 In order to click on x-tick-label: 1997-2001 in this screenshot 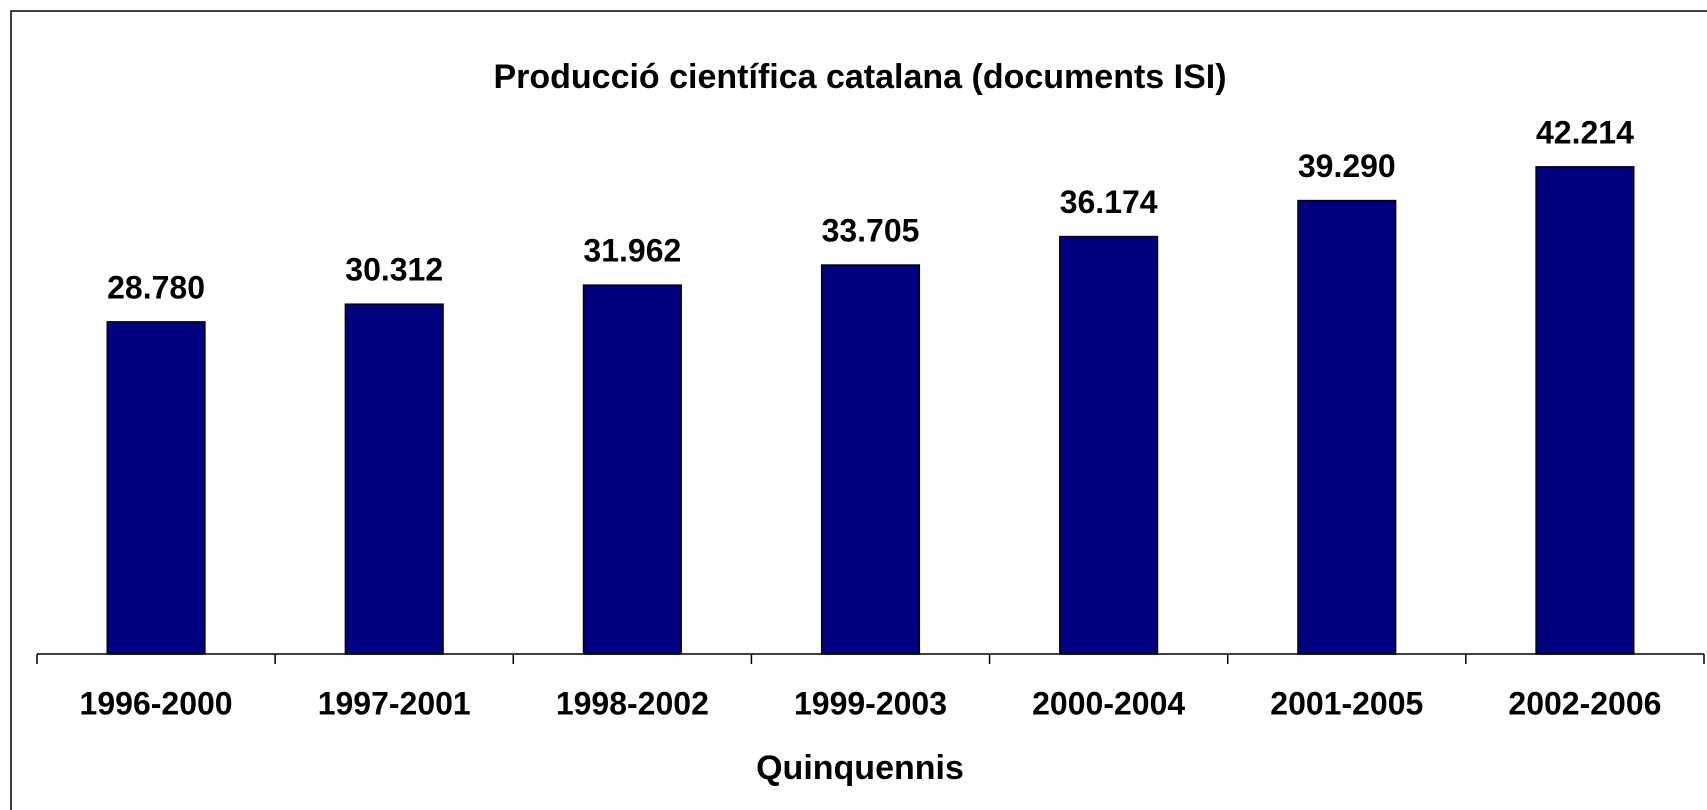, I will do `click(394, 703)`.